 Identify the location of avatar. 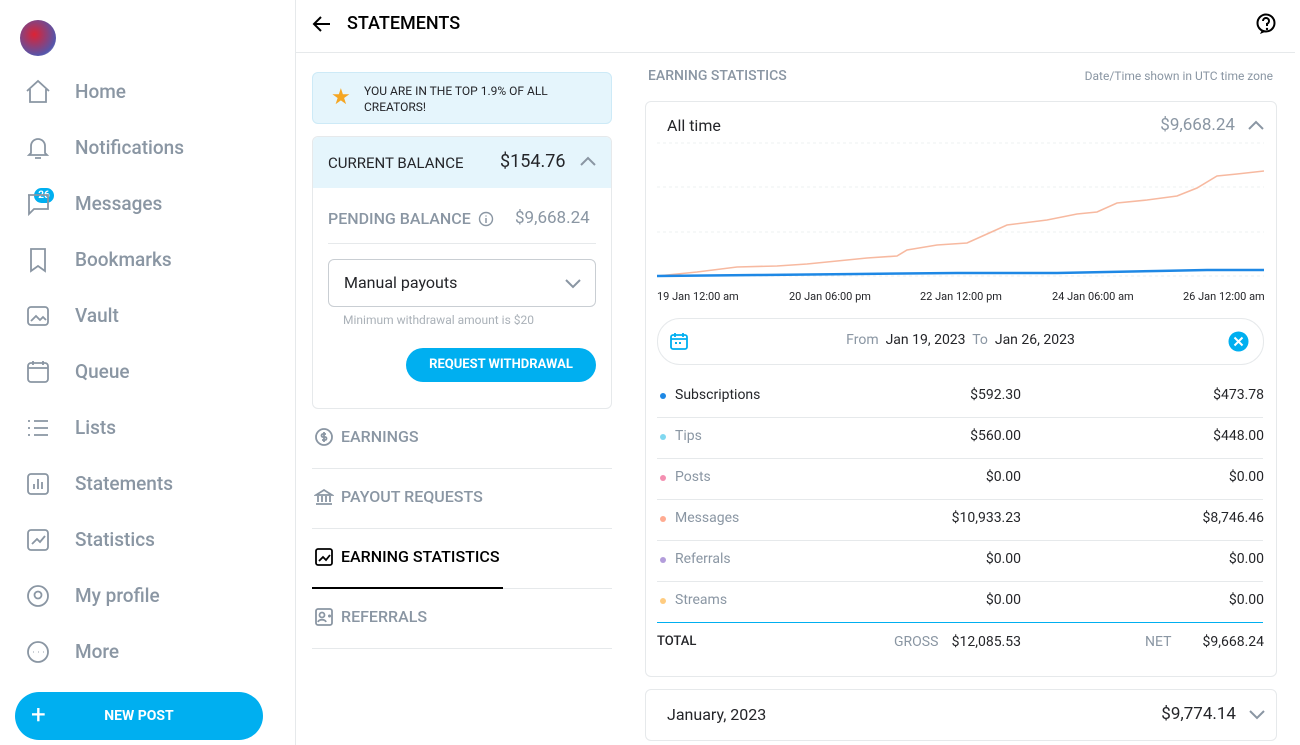
(38, 38).